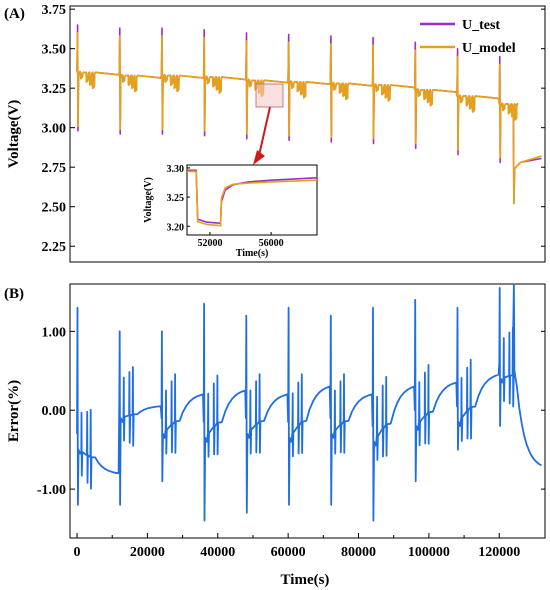 This screenshot has height=590, width=550. What do you see at coordinates (429, 552) in the screenshot?
I see `panel-b-xtick-label: 100000` at bounding box center [429, 552].